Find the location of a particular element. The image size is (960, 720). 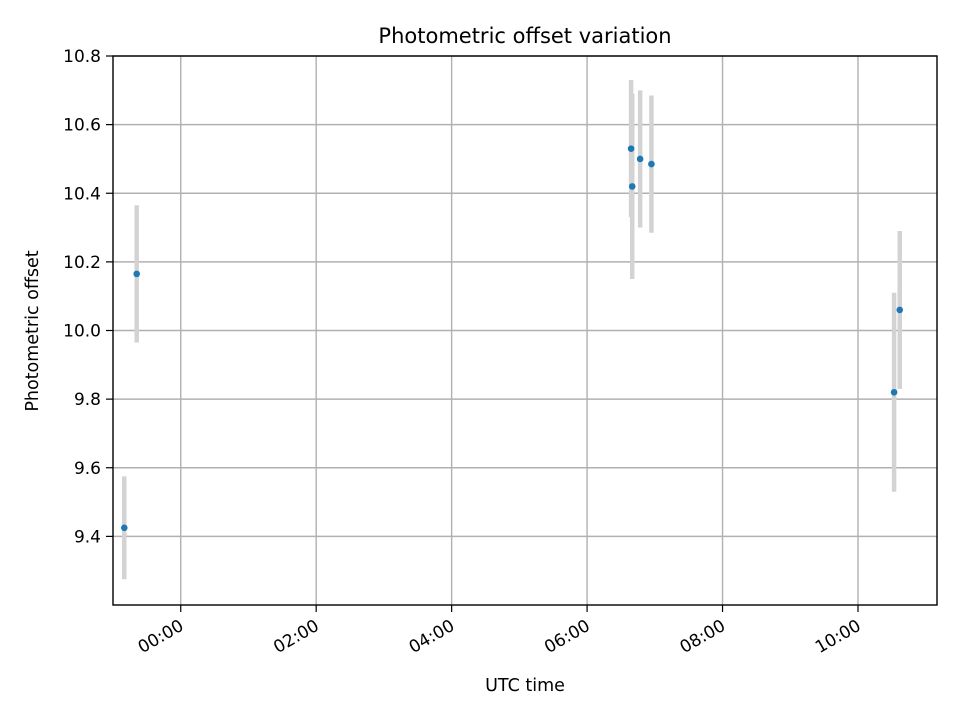

x-axis-ticks: 00:00 02:00 04:00 06:00 08:00 10:00 is located at coordinates (499, 631).